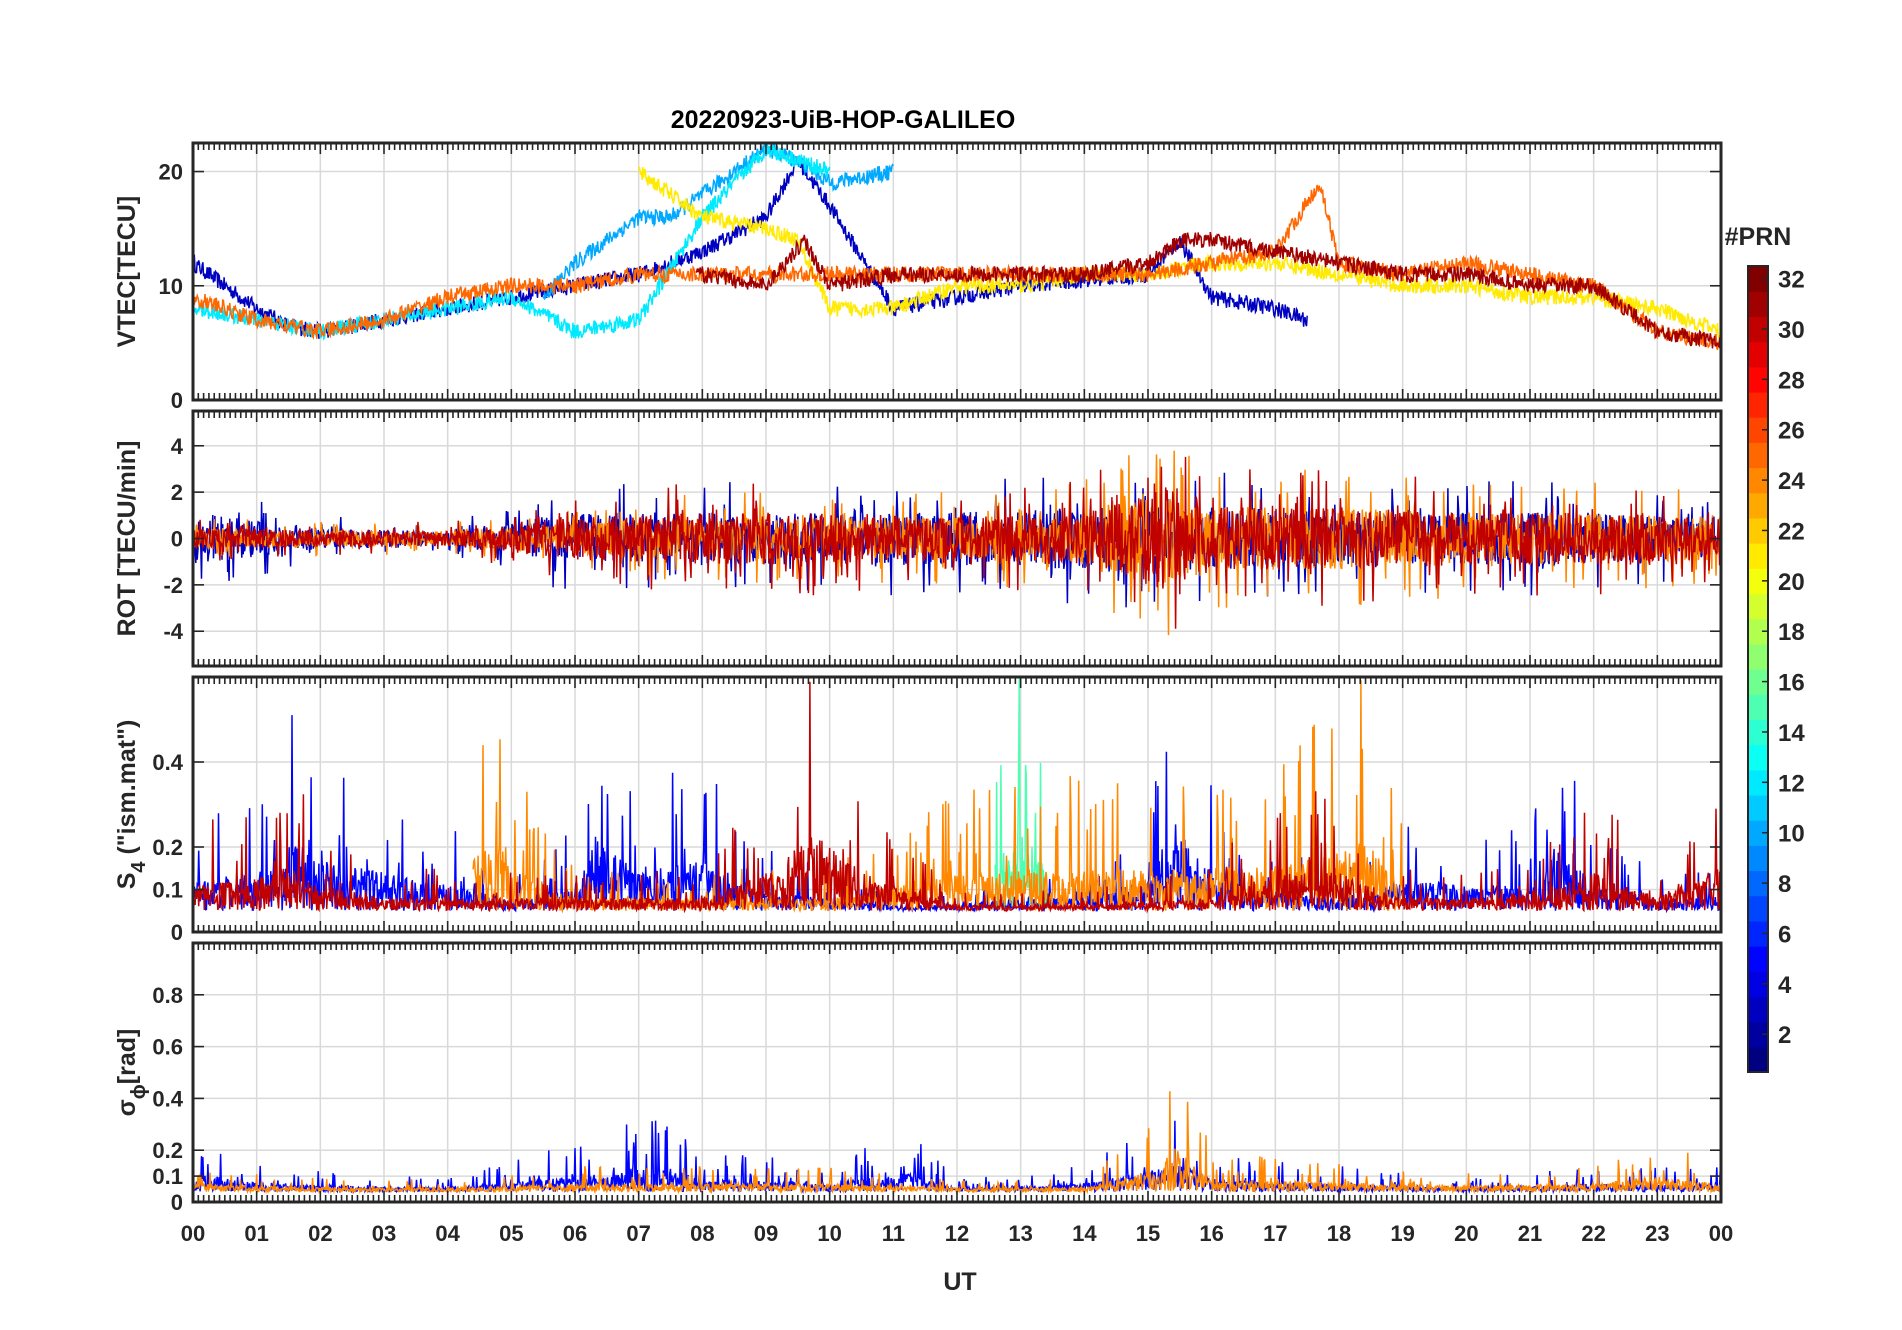  Describe the element at coordinates (320, 1233) in the screenshot. I see `x-tick-label: 02` at that location.